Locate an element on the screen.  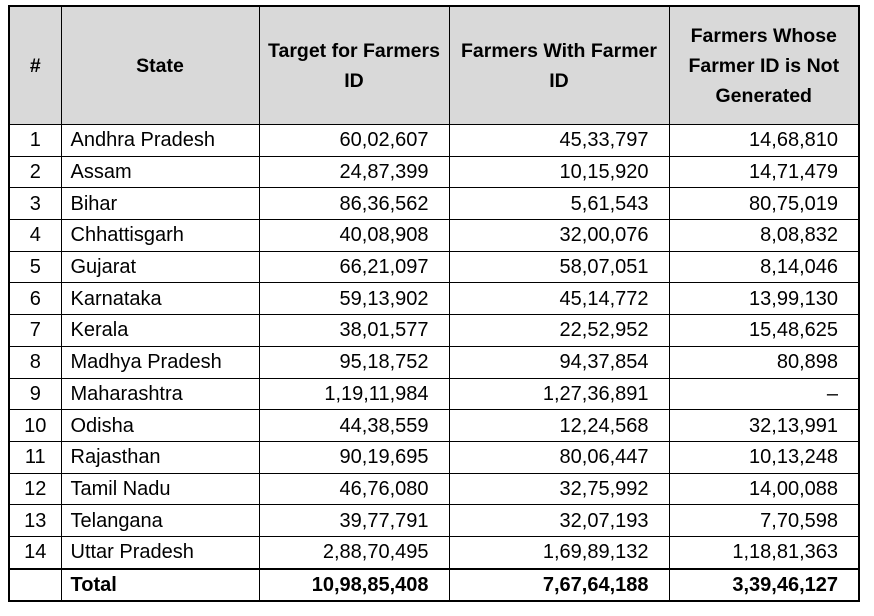
total-cell: 7,67,64,188 is located at coordinates (559, 584).